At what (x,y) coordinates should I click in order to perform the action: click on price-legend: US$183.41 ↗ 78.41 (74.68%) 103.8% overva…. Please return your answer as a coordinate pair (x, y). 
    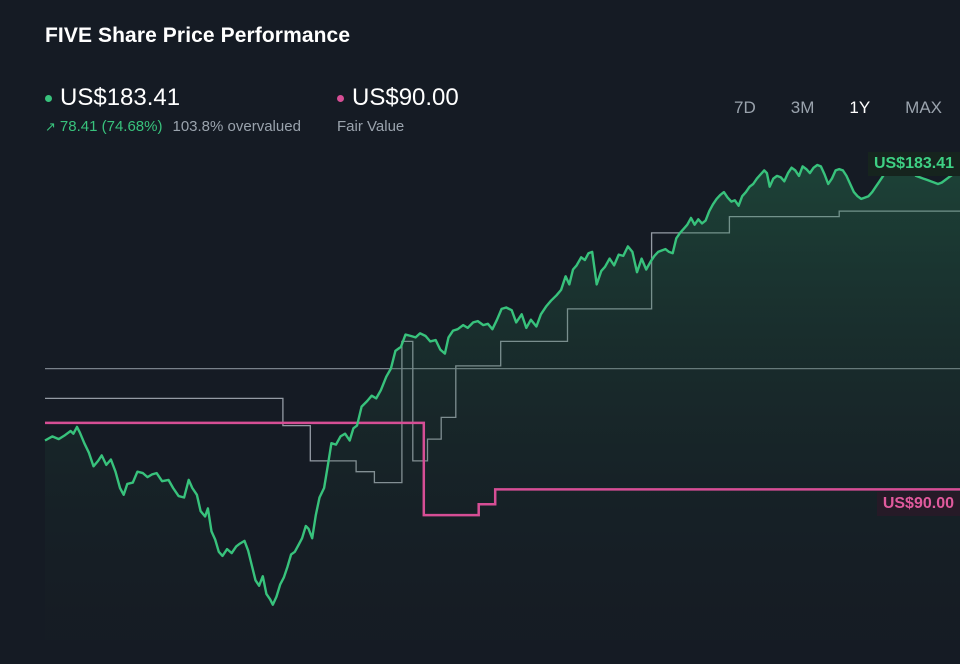
    Looking at the image, I should click on (173, 109).